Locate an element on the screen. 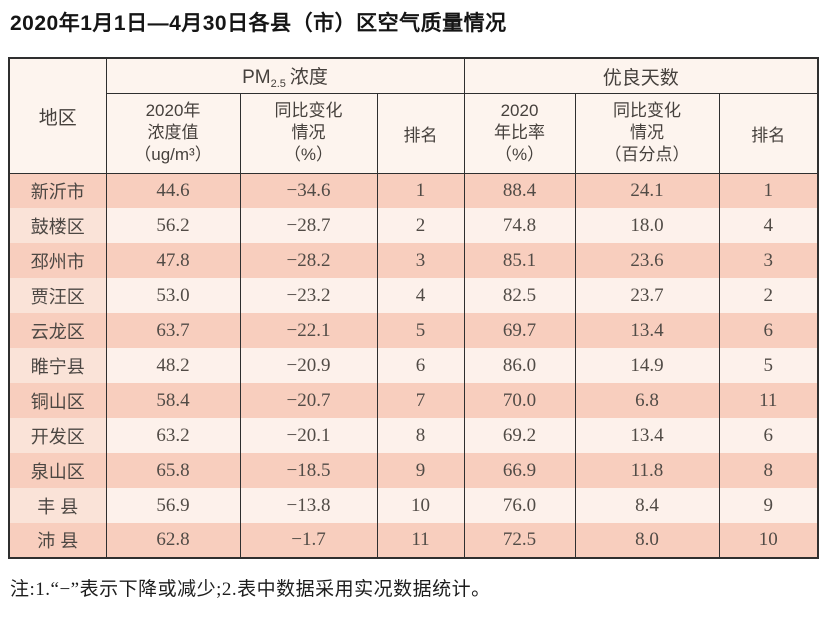  col-header-good-change: 同比变化 情况 （百分点） is located at coordinates (647, 133).